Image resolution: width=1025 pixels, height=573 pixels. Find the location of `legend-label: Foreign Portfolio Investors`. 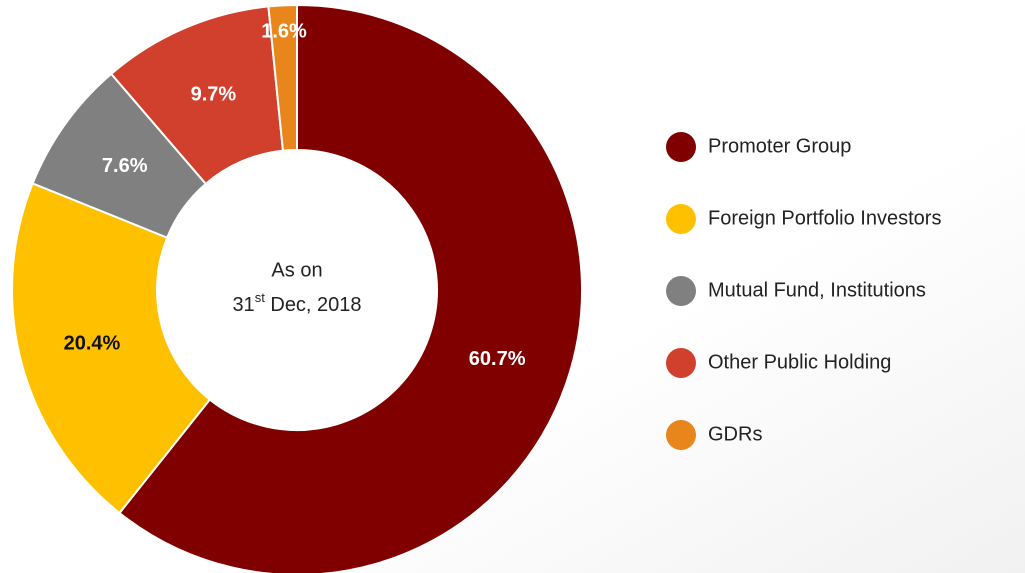

legend-label: Foreign Portfolio Investors is located at coordinates (824, 218).